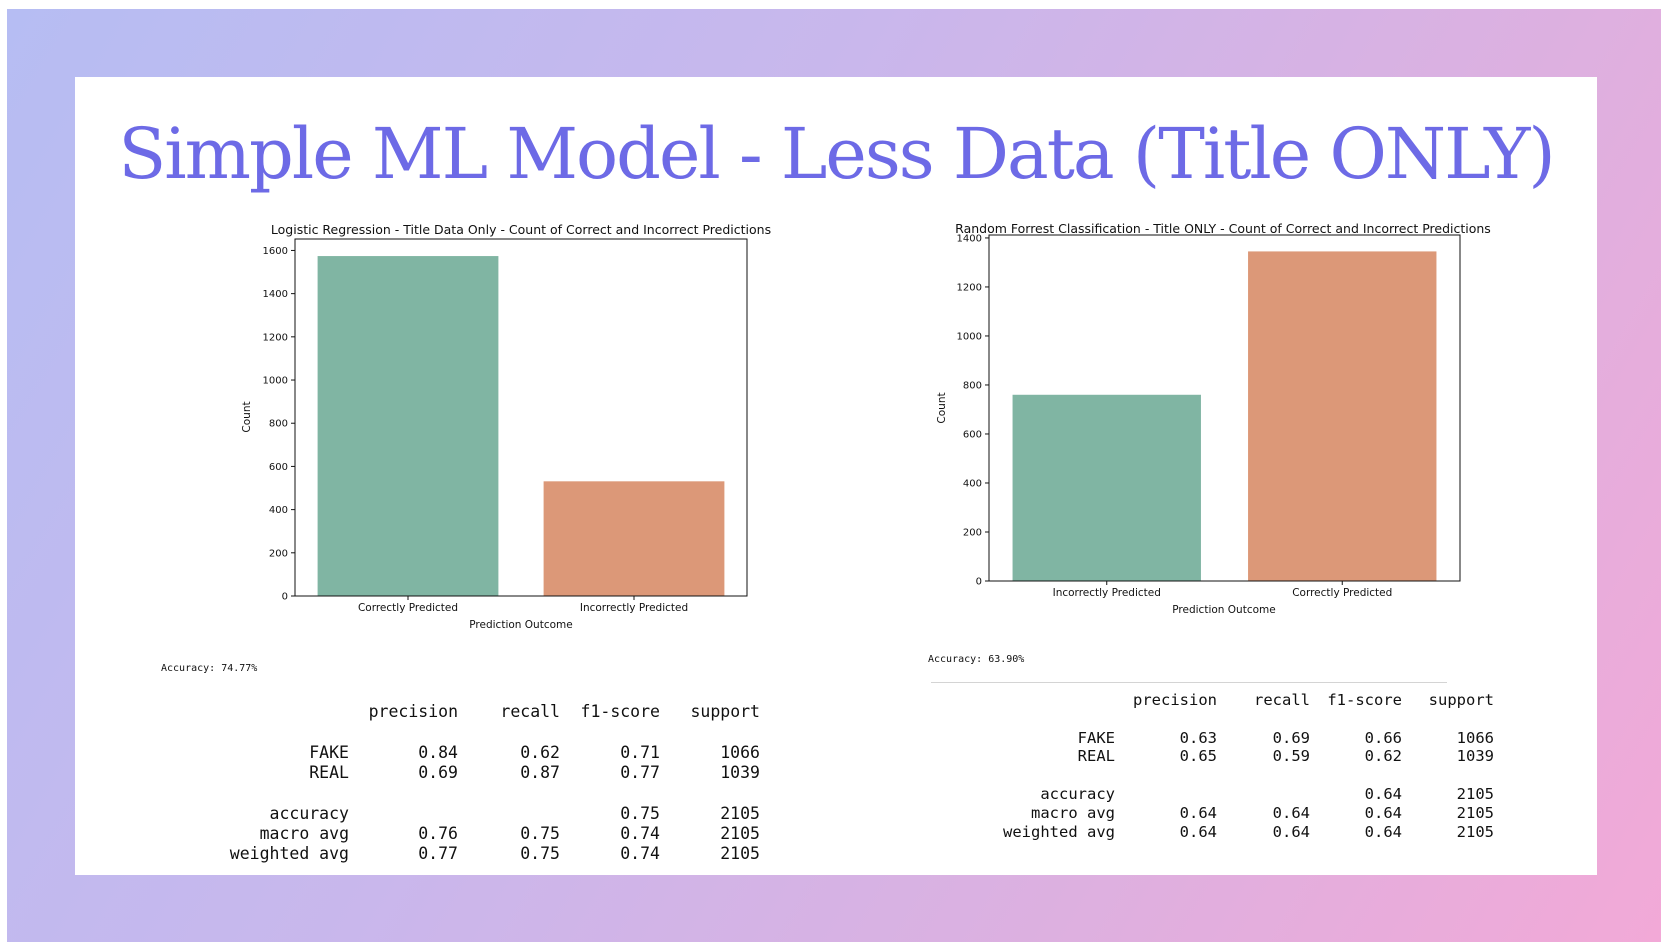 The width and height of the screenshot is (1668, 948). I want to click on summary-row: macro avg 0.76 0.75 0.74 2105, so click(461, 834).